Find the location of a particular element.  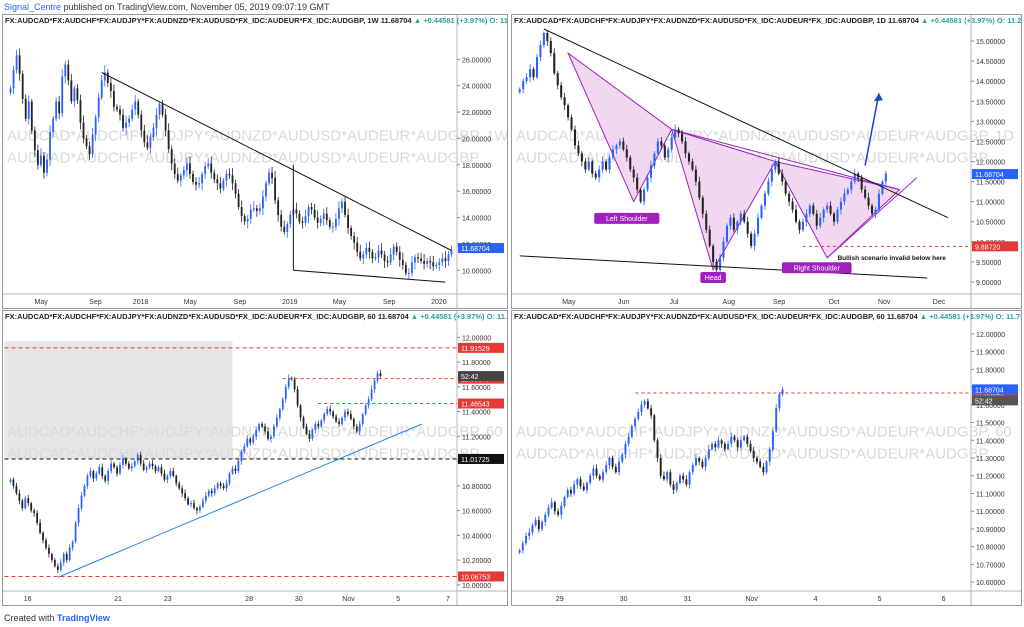

current-price-tag is located at coordinates (995, 174).